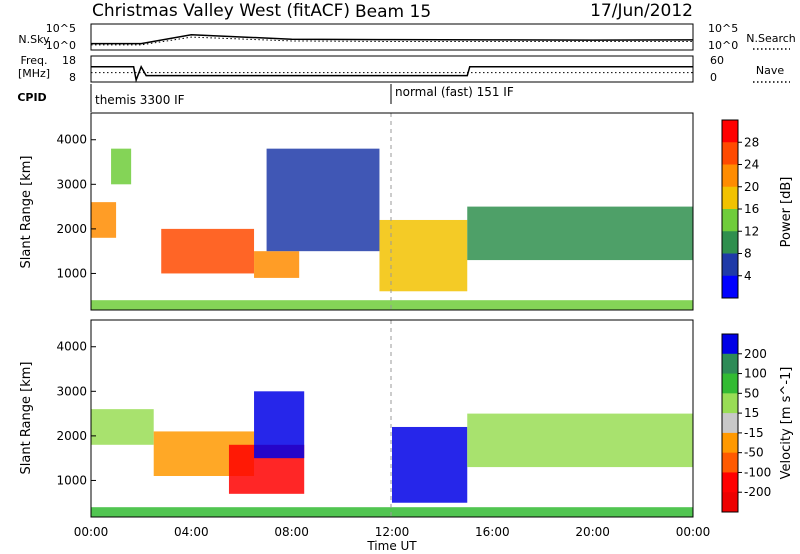  What do you see at coordinates (723, 45) in the screenshot?
I see `nsearch-tick-bottom: 10^0` at bounding box center [723, 45].